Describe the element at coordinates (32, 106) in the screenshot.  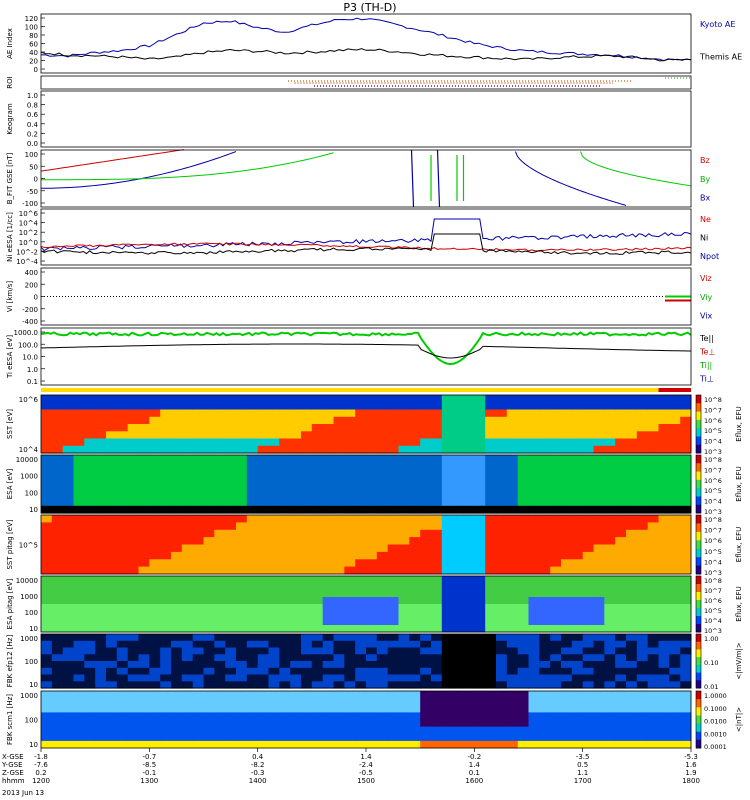
I see `panel-tick-label: 0.8` at that location.